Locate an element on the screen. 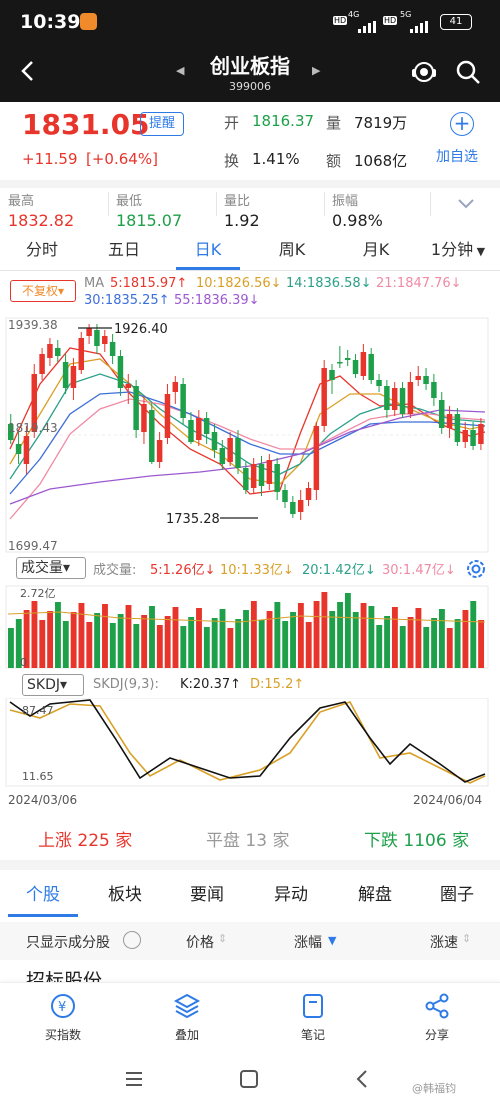 The width and height of the screenshot is (500, 1111). ma5-value: 5:1815.97↑ is located at coordinates (149, 283).